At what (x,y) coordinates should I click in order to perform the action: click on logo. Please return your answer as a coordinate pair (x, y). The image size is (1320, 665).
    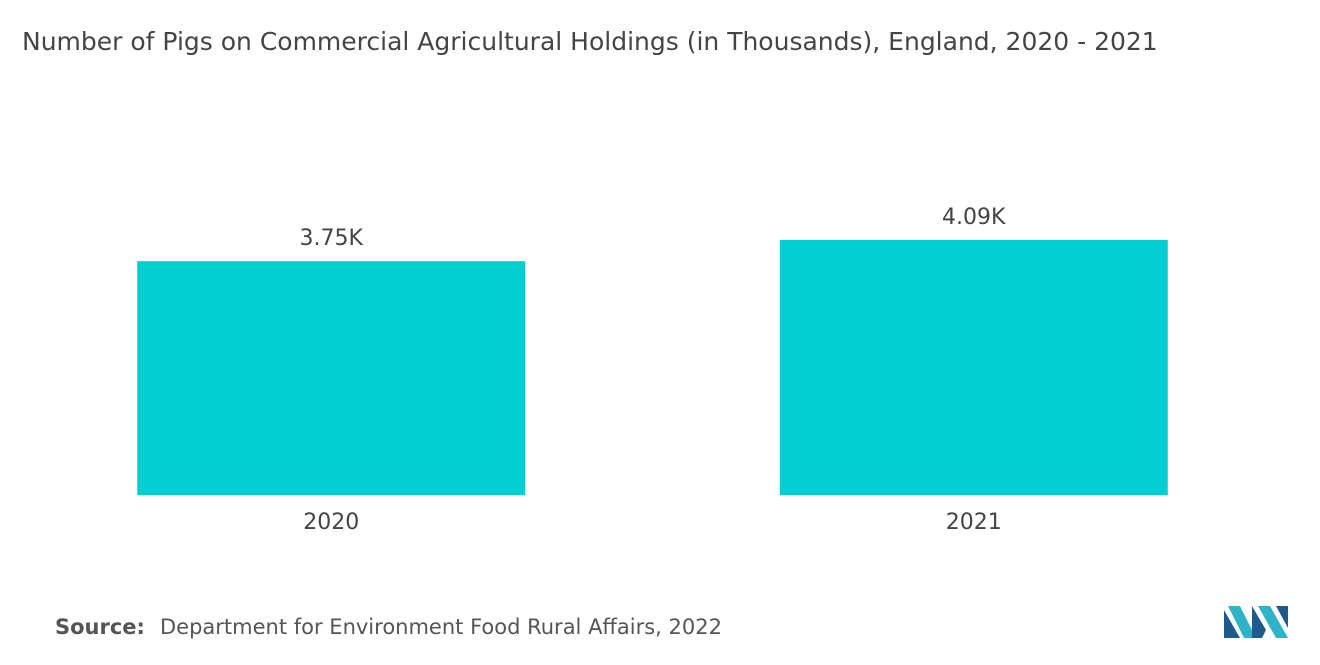
    Looking at the image, I should click on (1256, 622).